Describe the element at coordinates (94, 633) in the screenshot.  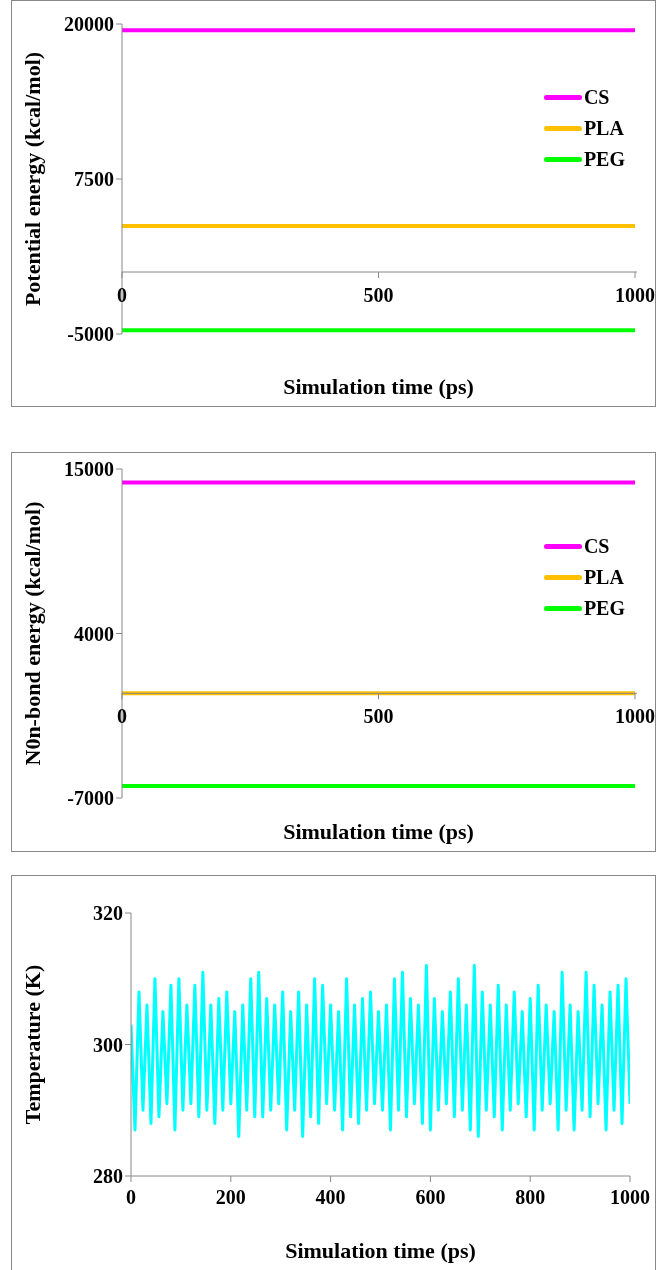
I see `y-tick-label: 4000` at that location.